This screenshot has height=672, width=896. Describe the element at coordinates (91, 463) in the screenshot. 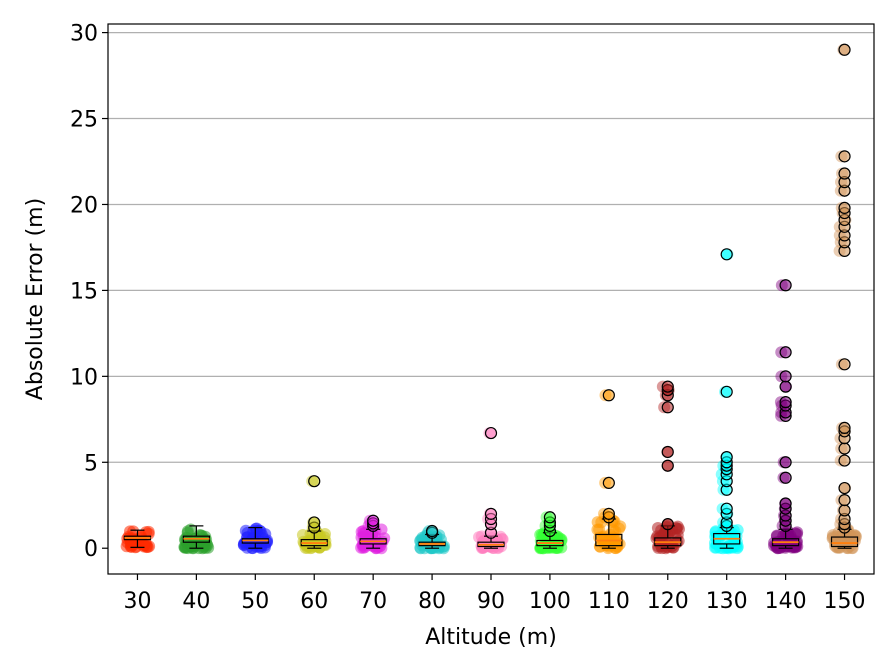

I see `y-tick-label: 5` at that location.